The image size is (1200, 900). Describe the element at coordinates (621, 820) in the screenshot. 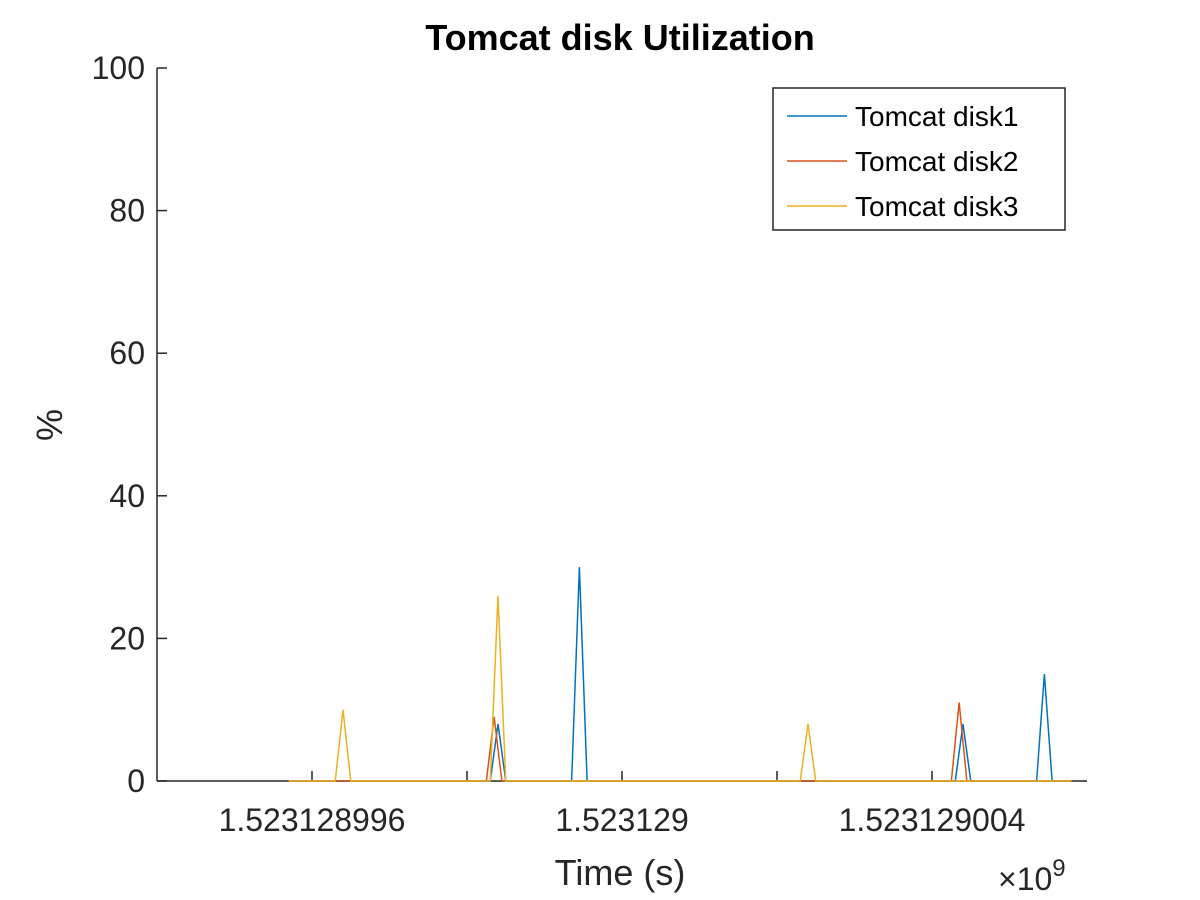

I see `x-tick-label: 1.523129` at that location.